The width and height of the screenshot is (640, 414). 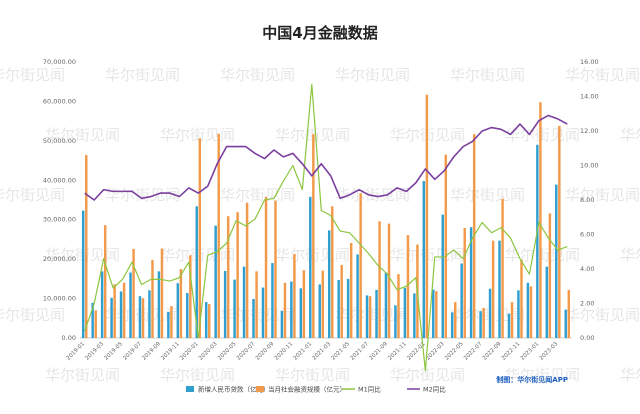 I want to click on x-tick-label: 2023-01, so click(x=530, y=351).